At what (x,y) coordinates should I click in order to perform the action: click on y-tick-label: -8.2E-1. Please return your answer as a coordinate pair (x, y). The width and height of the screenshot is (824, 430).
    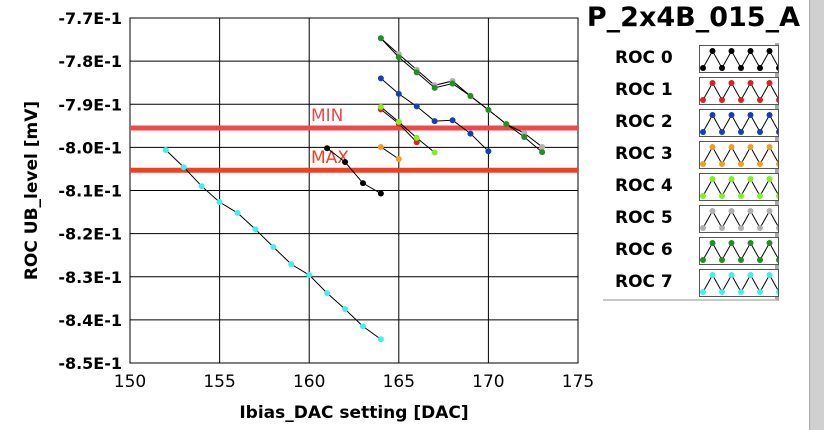
    Looking at the image, I should click on (90, 234).